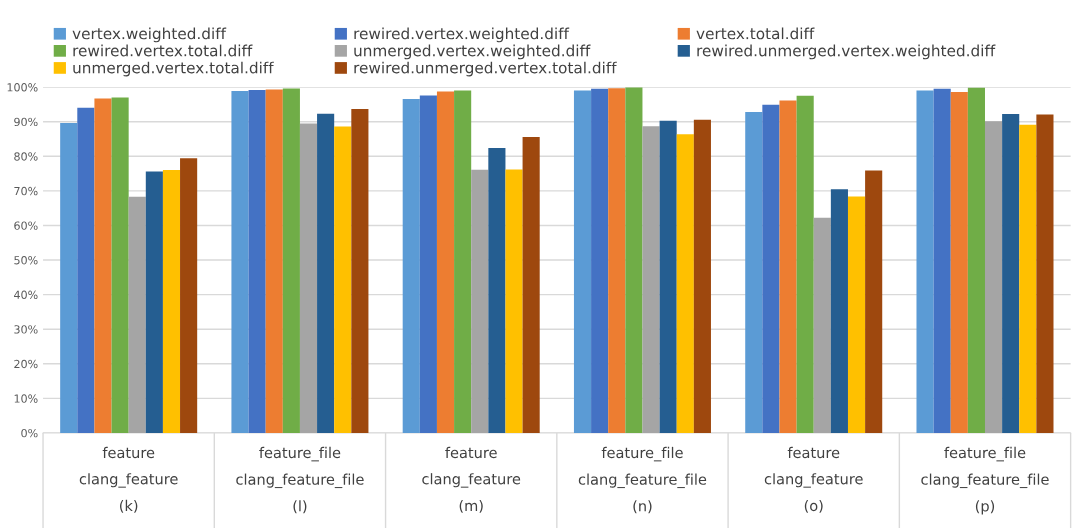 The image size is (1076, 528). What do you see at coordinates (300, 480) in the screenshot?
I see `x-tick-label: feature_file clang_feature_file (l)` at bounding box center [300, 480].